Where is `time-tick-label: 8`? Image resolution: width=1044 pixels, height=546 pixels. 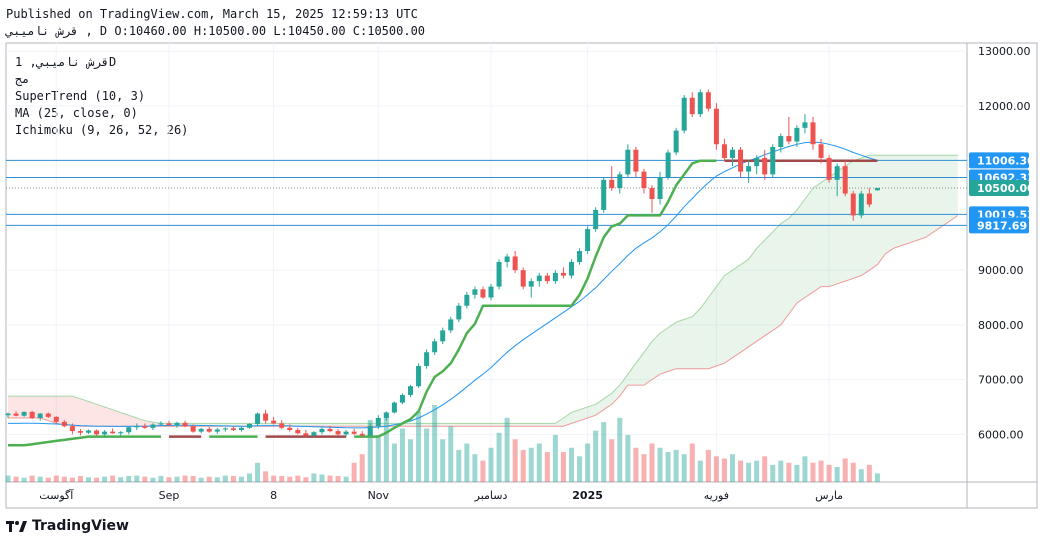 time-tick-label: 8 is located at coordinates (273, 495).